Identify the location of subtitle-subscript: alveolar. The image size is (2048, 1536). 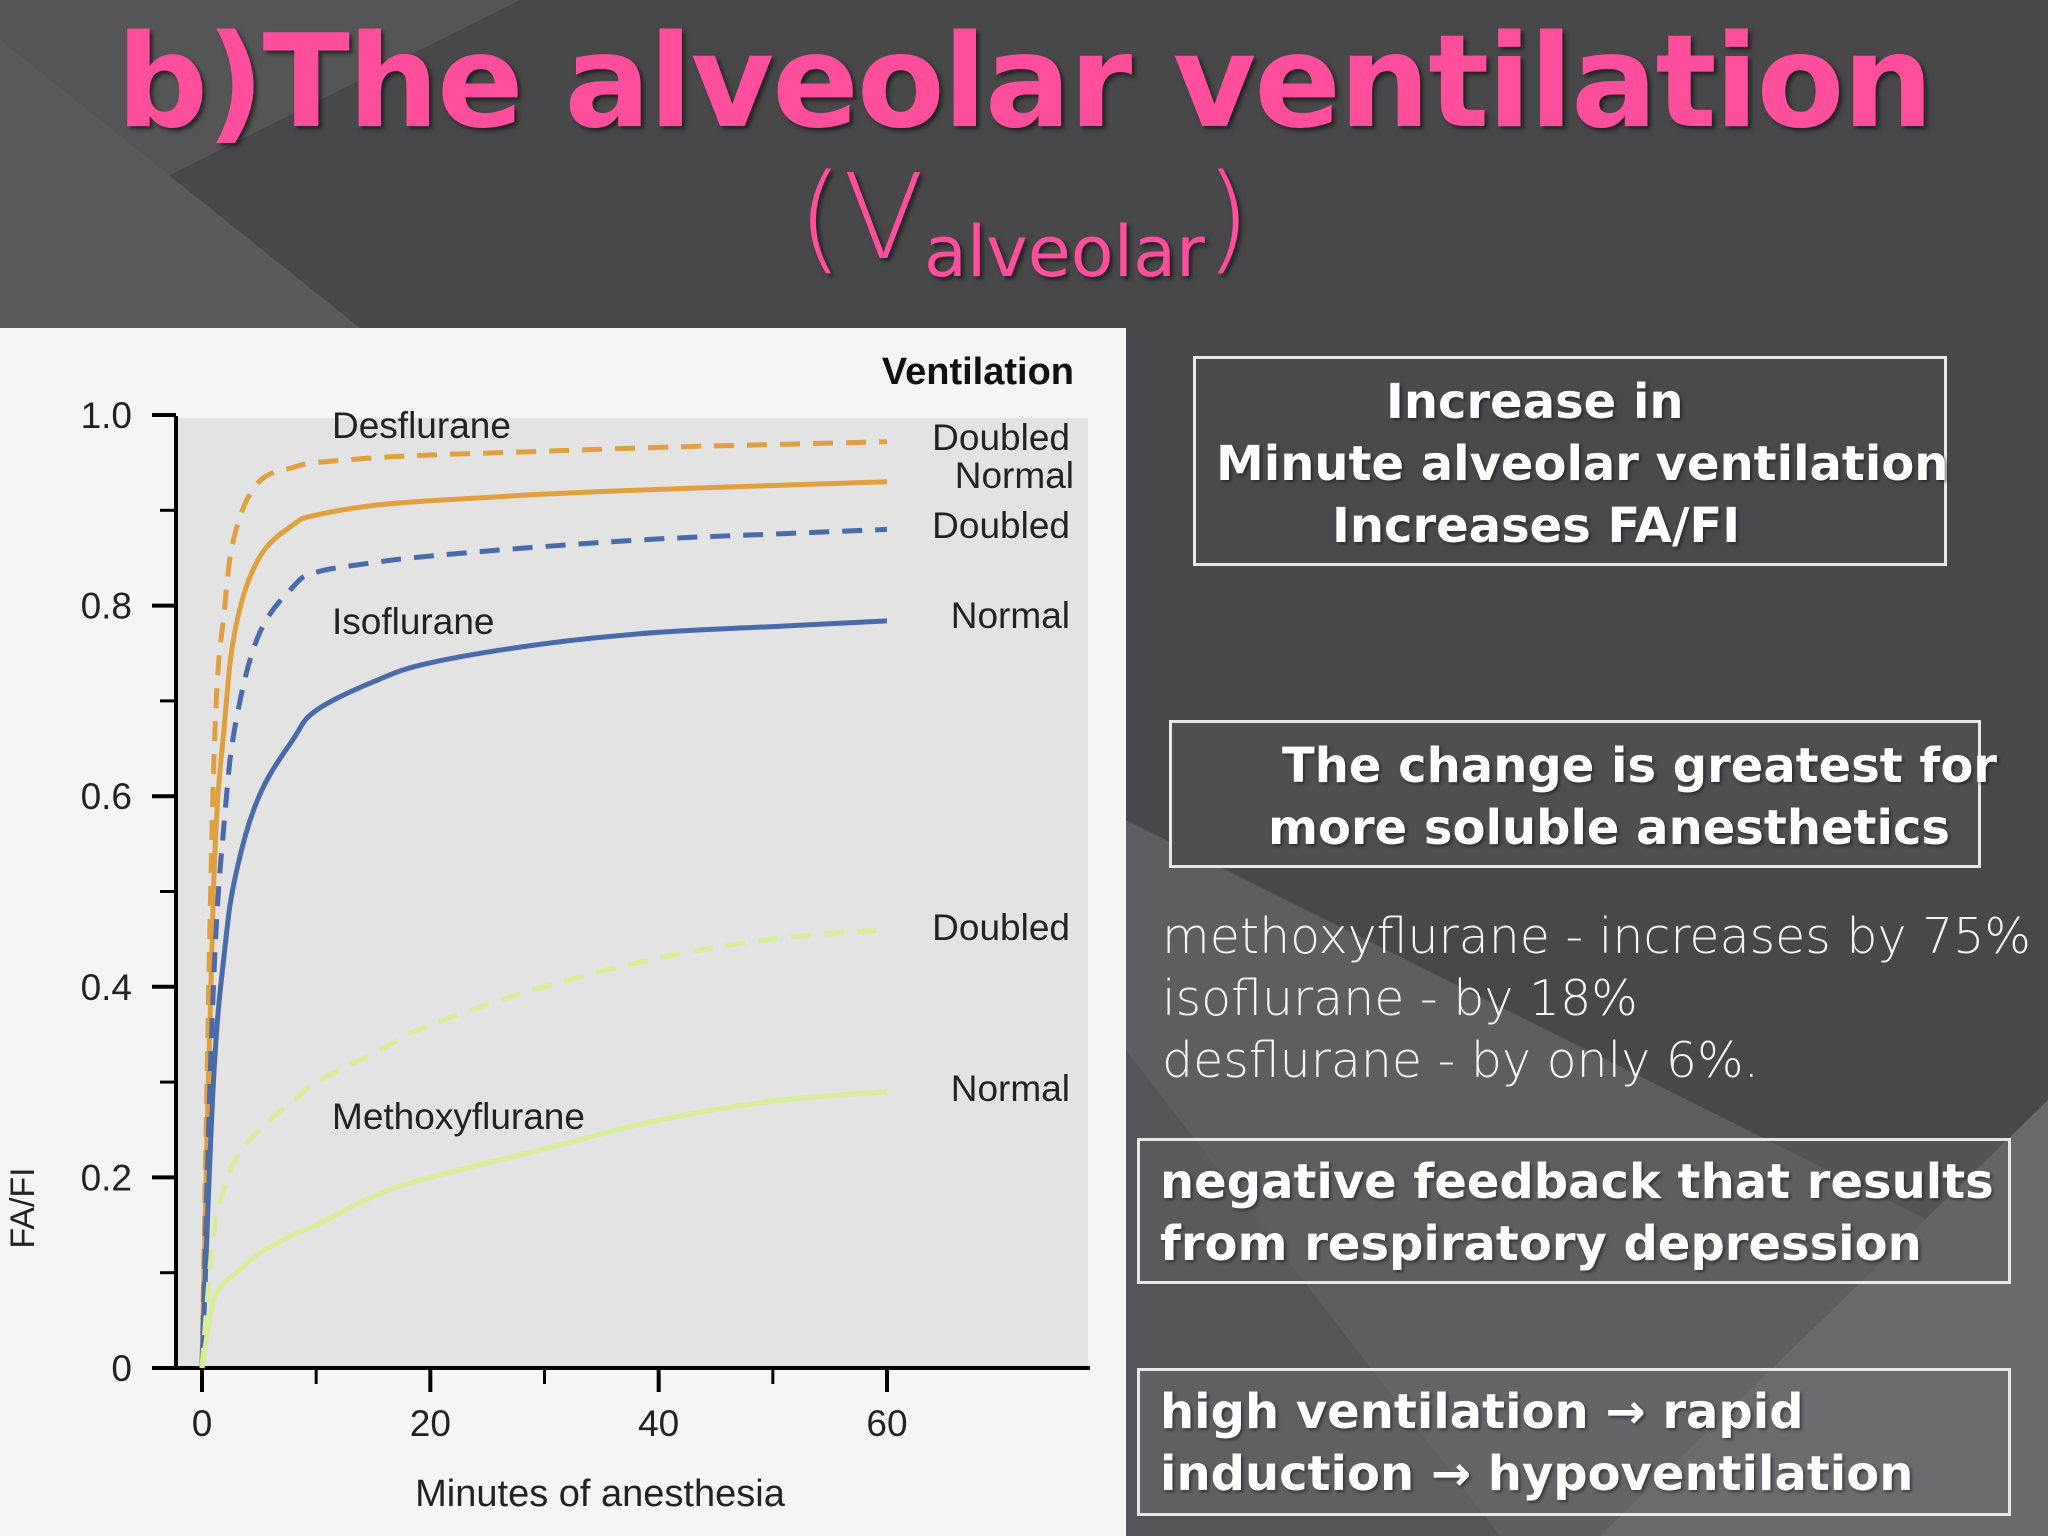
(1064, 252).